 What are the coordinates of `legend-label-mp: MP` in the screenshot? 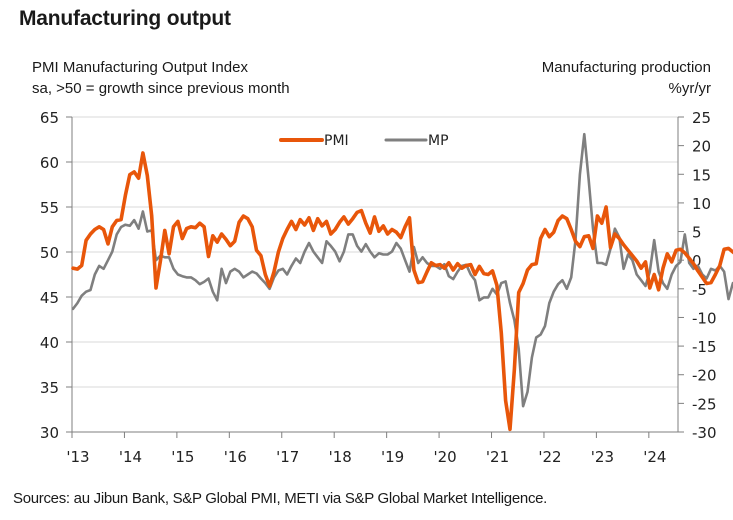 It's located at (438, 141).